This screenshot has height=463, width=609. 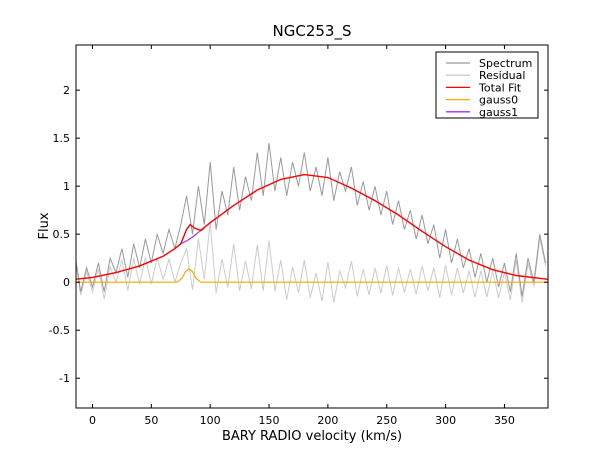 What do you see at coordinates (92, 420) in the screenshot?
I see `x-tick-label: 0` at bounding box center [92, 420].